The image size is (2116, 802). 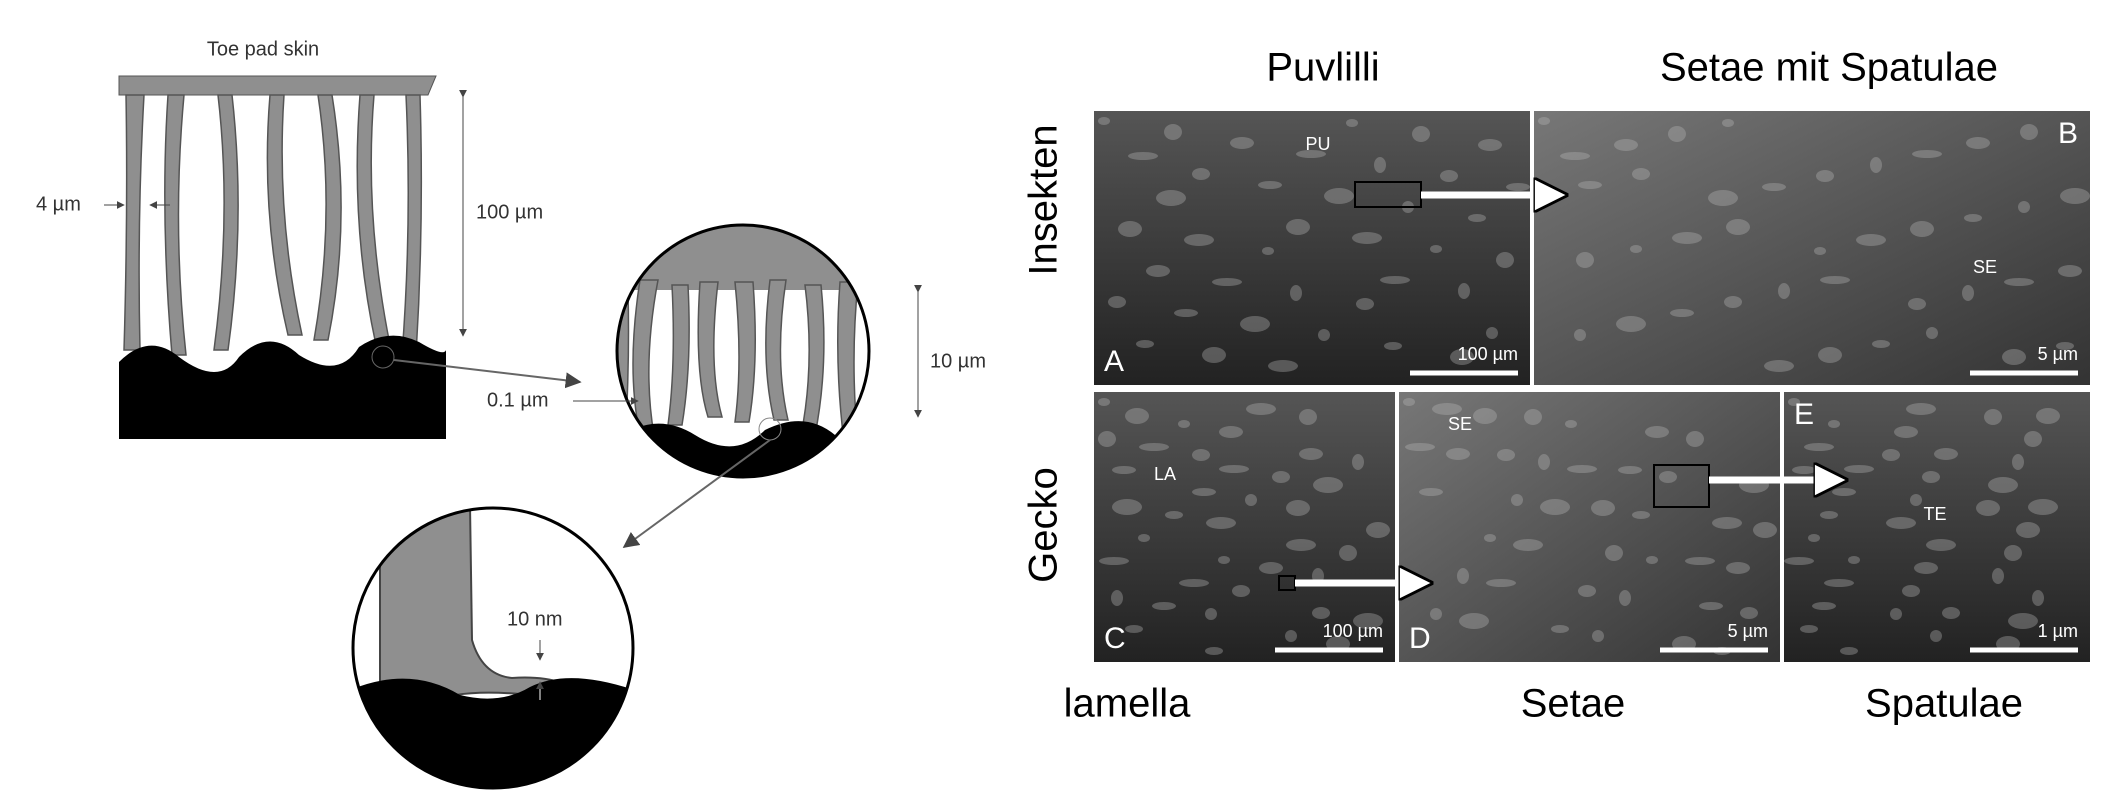 I want to click on scale-bar-label: 100 µm, so click(x=1353, y=631).